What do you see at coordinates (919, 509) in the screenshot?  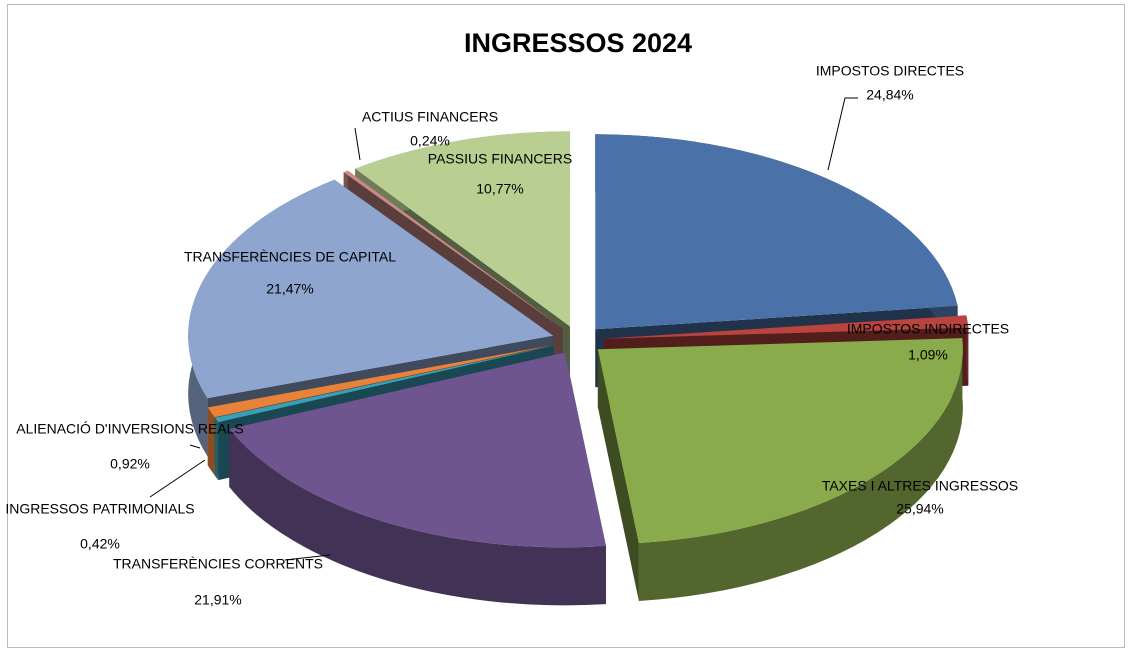 I see `value-label: 25,94%` at bounding box center [919, 509].